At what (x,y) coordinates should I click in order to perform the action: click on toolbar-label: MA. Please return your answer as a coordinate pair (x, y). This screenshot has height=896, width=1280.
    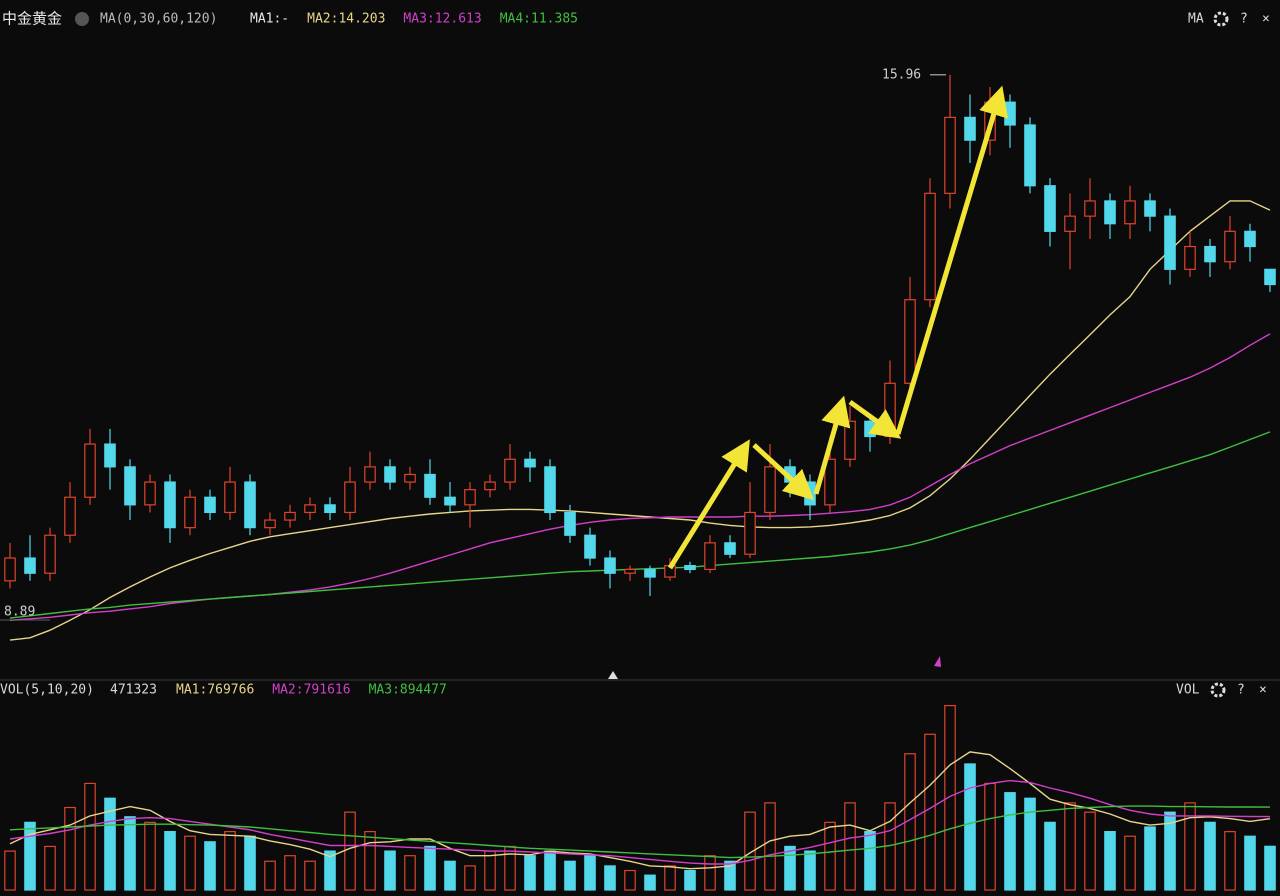
    Looking at the image, I should click on (1196, 19).